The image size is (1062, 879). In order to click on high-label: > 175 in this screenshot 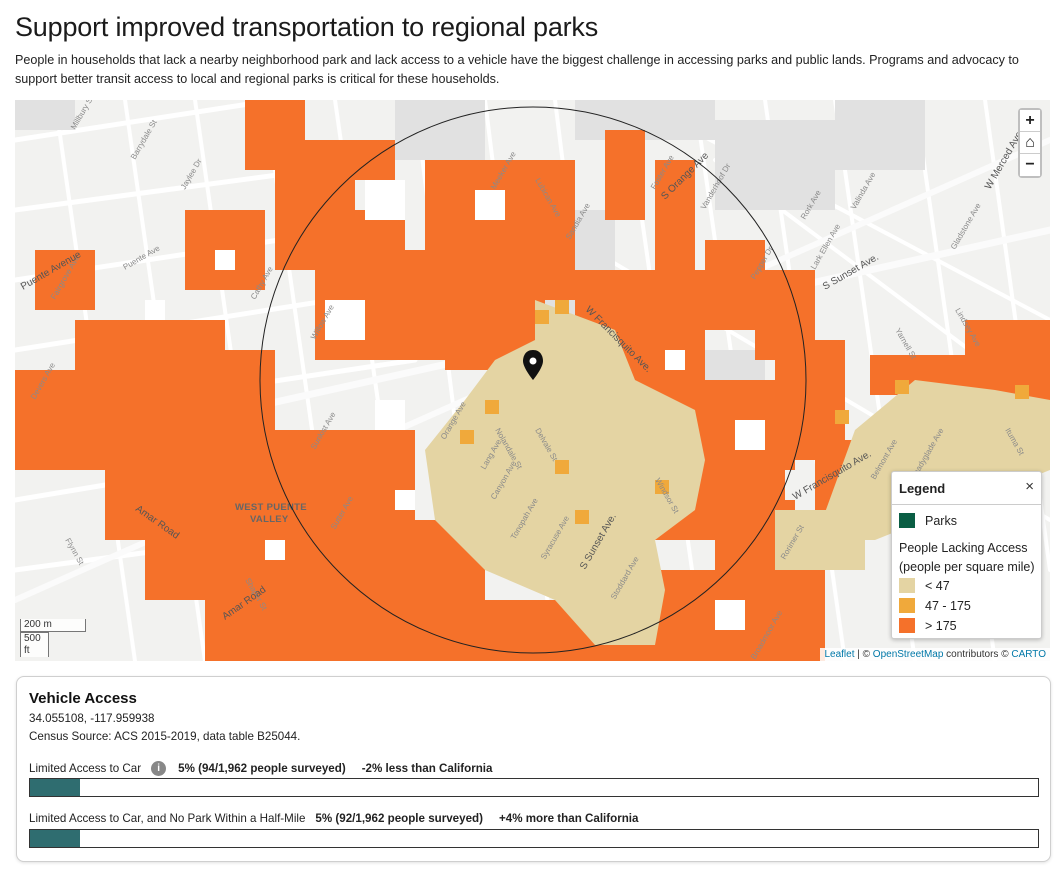, I will do `click(941, 625)`.